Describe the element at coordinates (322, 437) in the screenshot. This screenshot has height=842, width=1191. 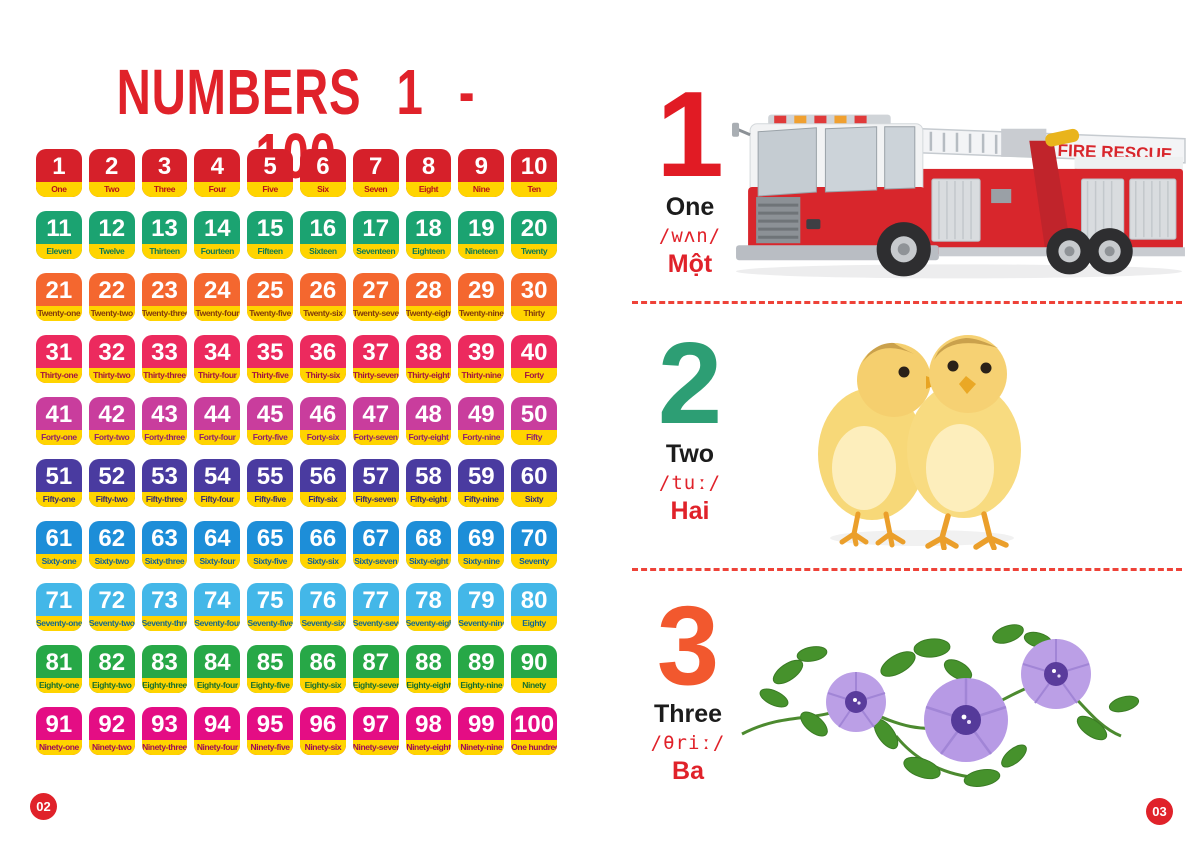
I see `tile-word: Forty-six` at that location.